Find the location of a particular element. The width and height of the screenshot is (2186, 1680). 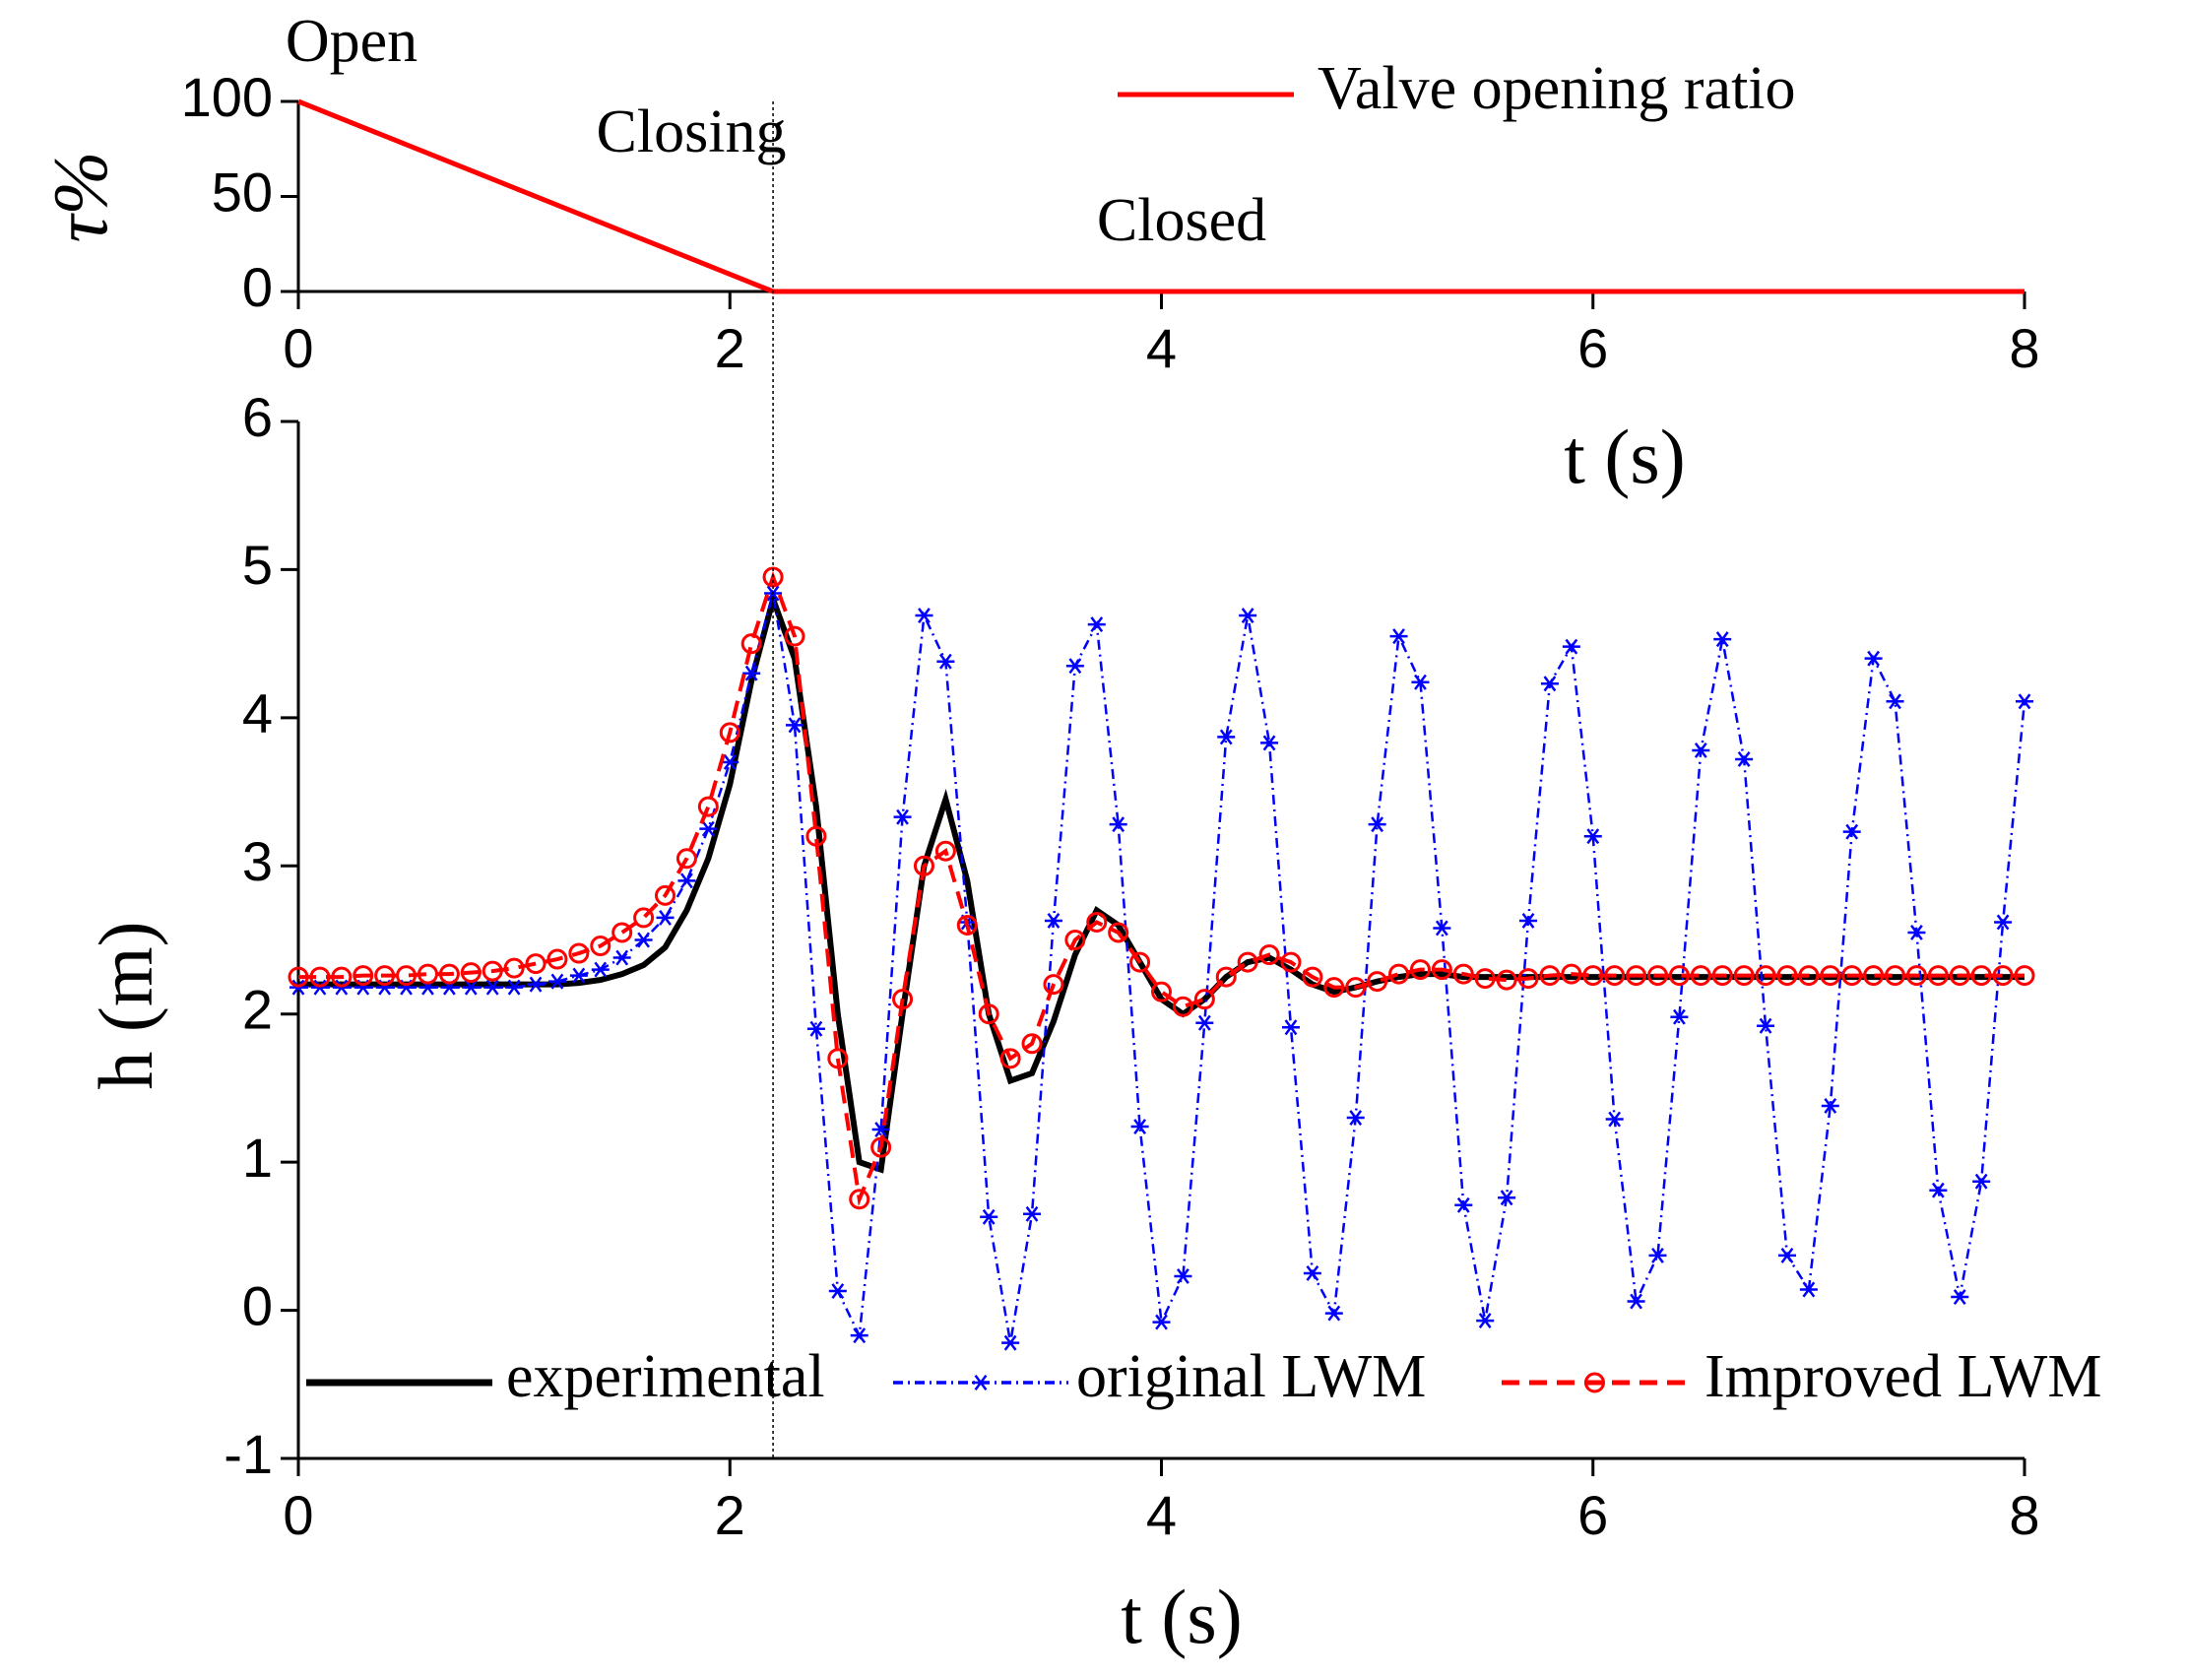

x-tick-label: 0 is located at coordinates (298, 1515).